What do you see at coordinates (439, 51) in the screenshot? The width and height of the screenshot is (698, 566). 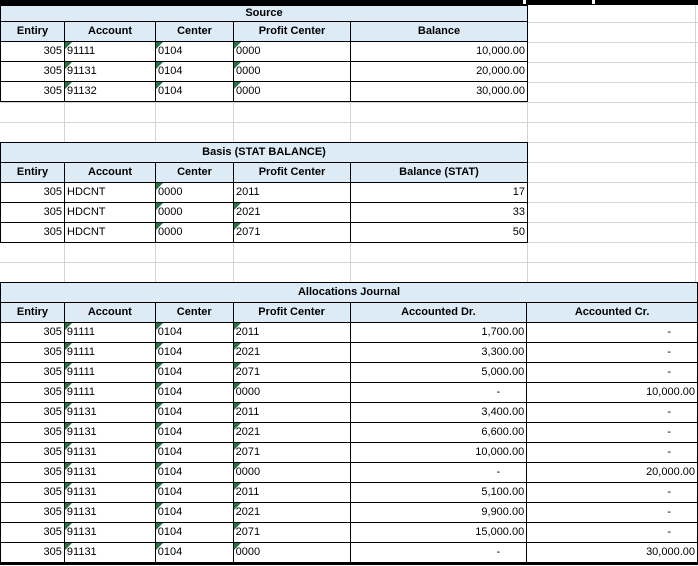 I see `source-cell-amount1: 10,000.00` at bounding box center [439, 51].